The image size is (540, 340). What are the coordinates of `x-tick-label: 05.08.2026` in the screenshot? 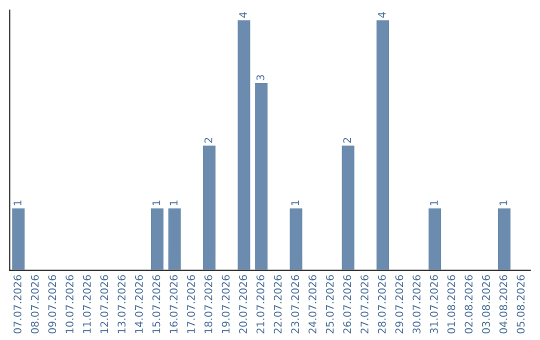 It's located at (520, 304).